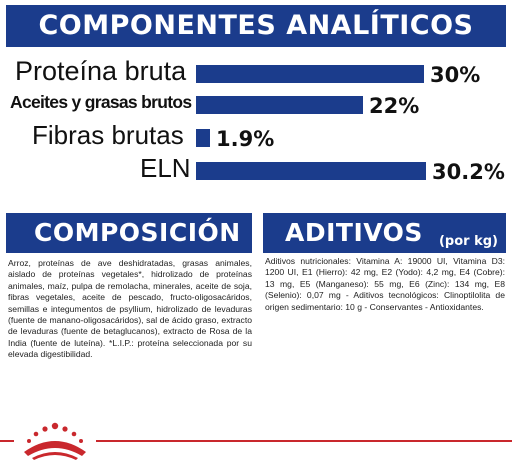  I want to click on crown-logo-icon, so click(55, 440).